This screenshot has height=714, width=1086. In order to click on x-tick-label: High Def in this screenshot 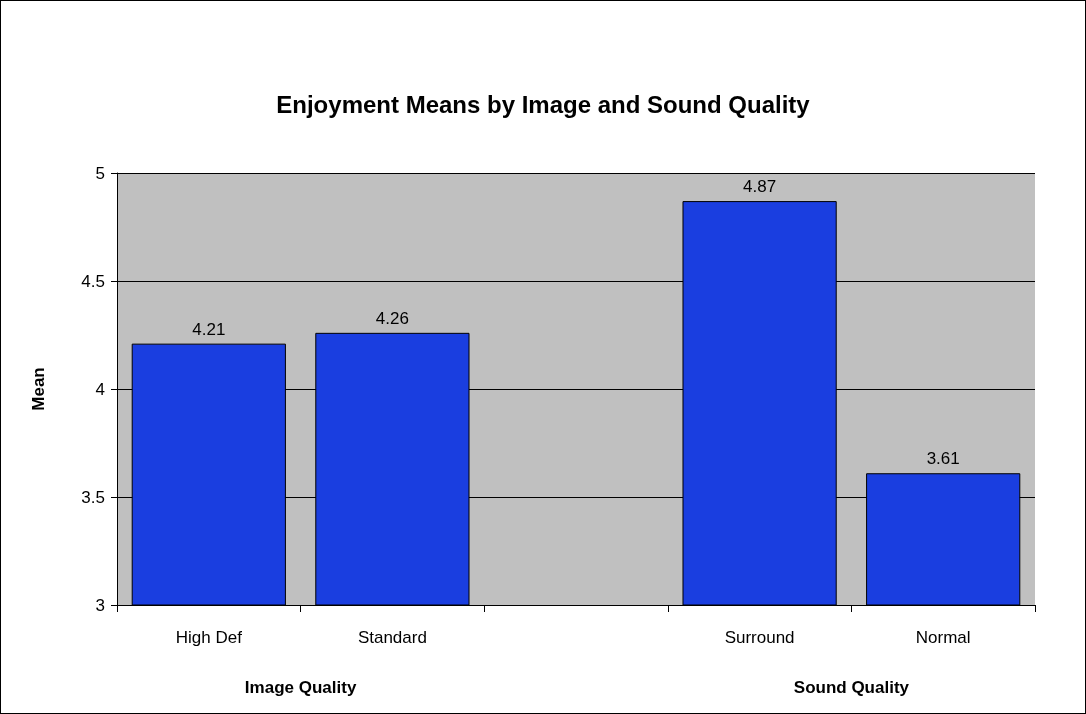, I will do `click(209, 637)`.